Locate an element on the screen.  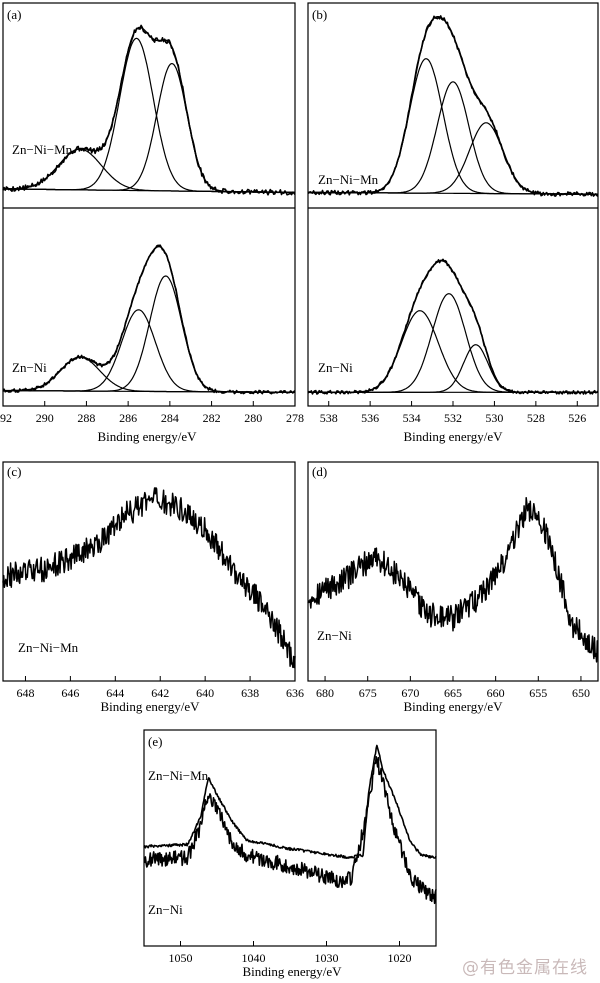
x-tick-label: 665 is located at coordinates (453, 693).